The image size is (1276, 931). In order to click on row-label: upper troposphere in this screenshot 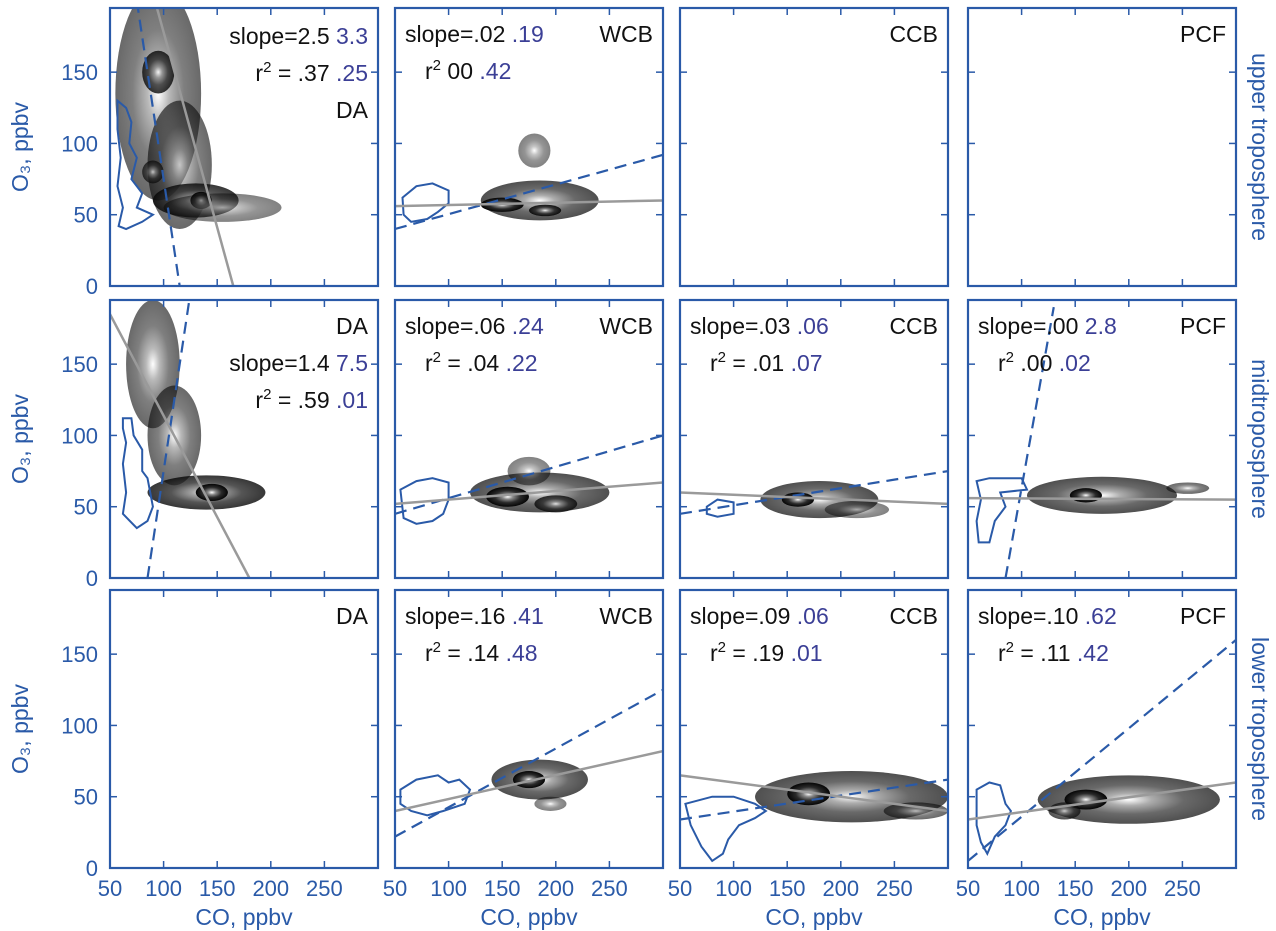, I will do `click(1260, 147)`.